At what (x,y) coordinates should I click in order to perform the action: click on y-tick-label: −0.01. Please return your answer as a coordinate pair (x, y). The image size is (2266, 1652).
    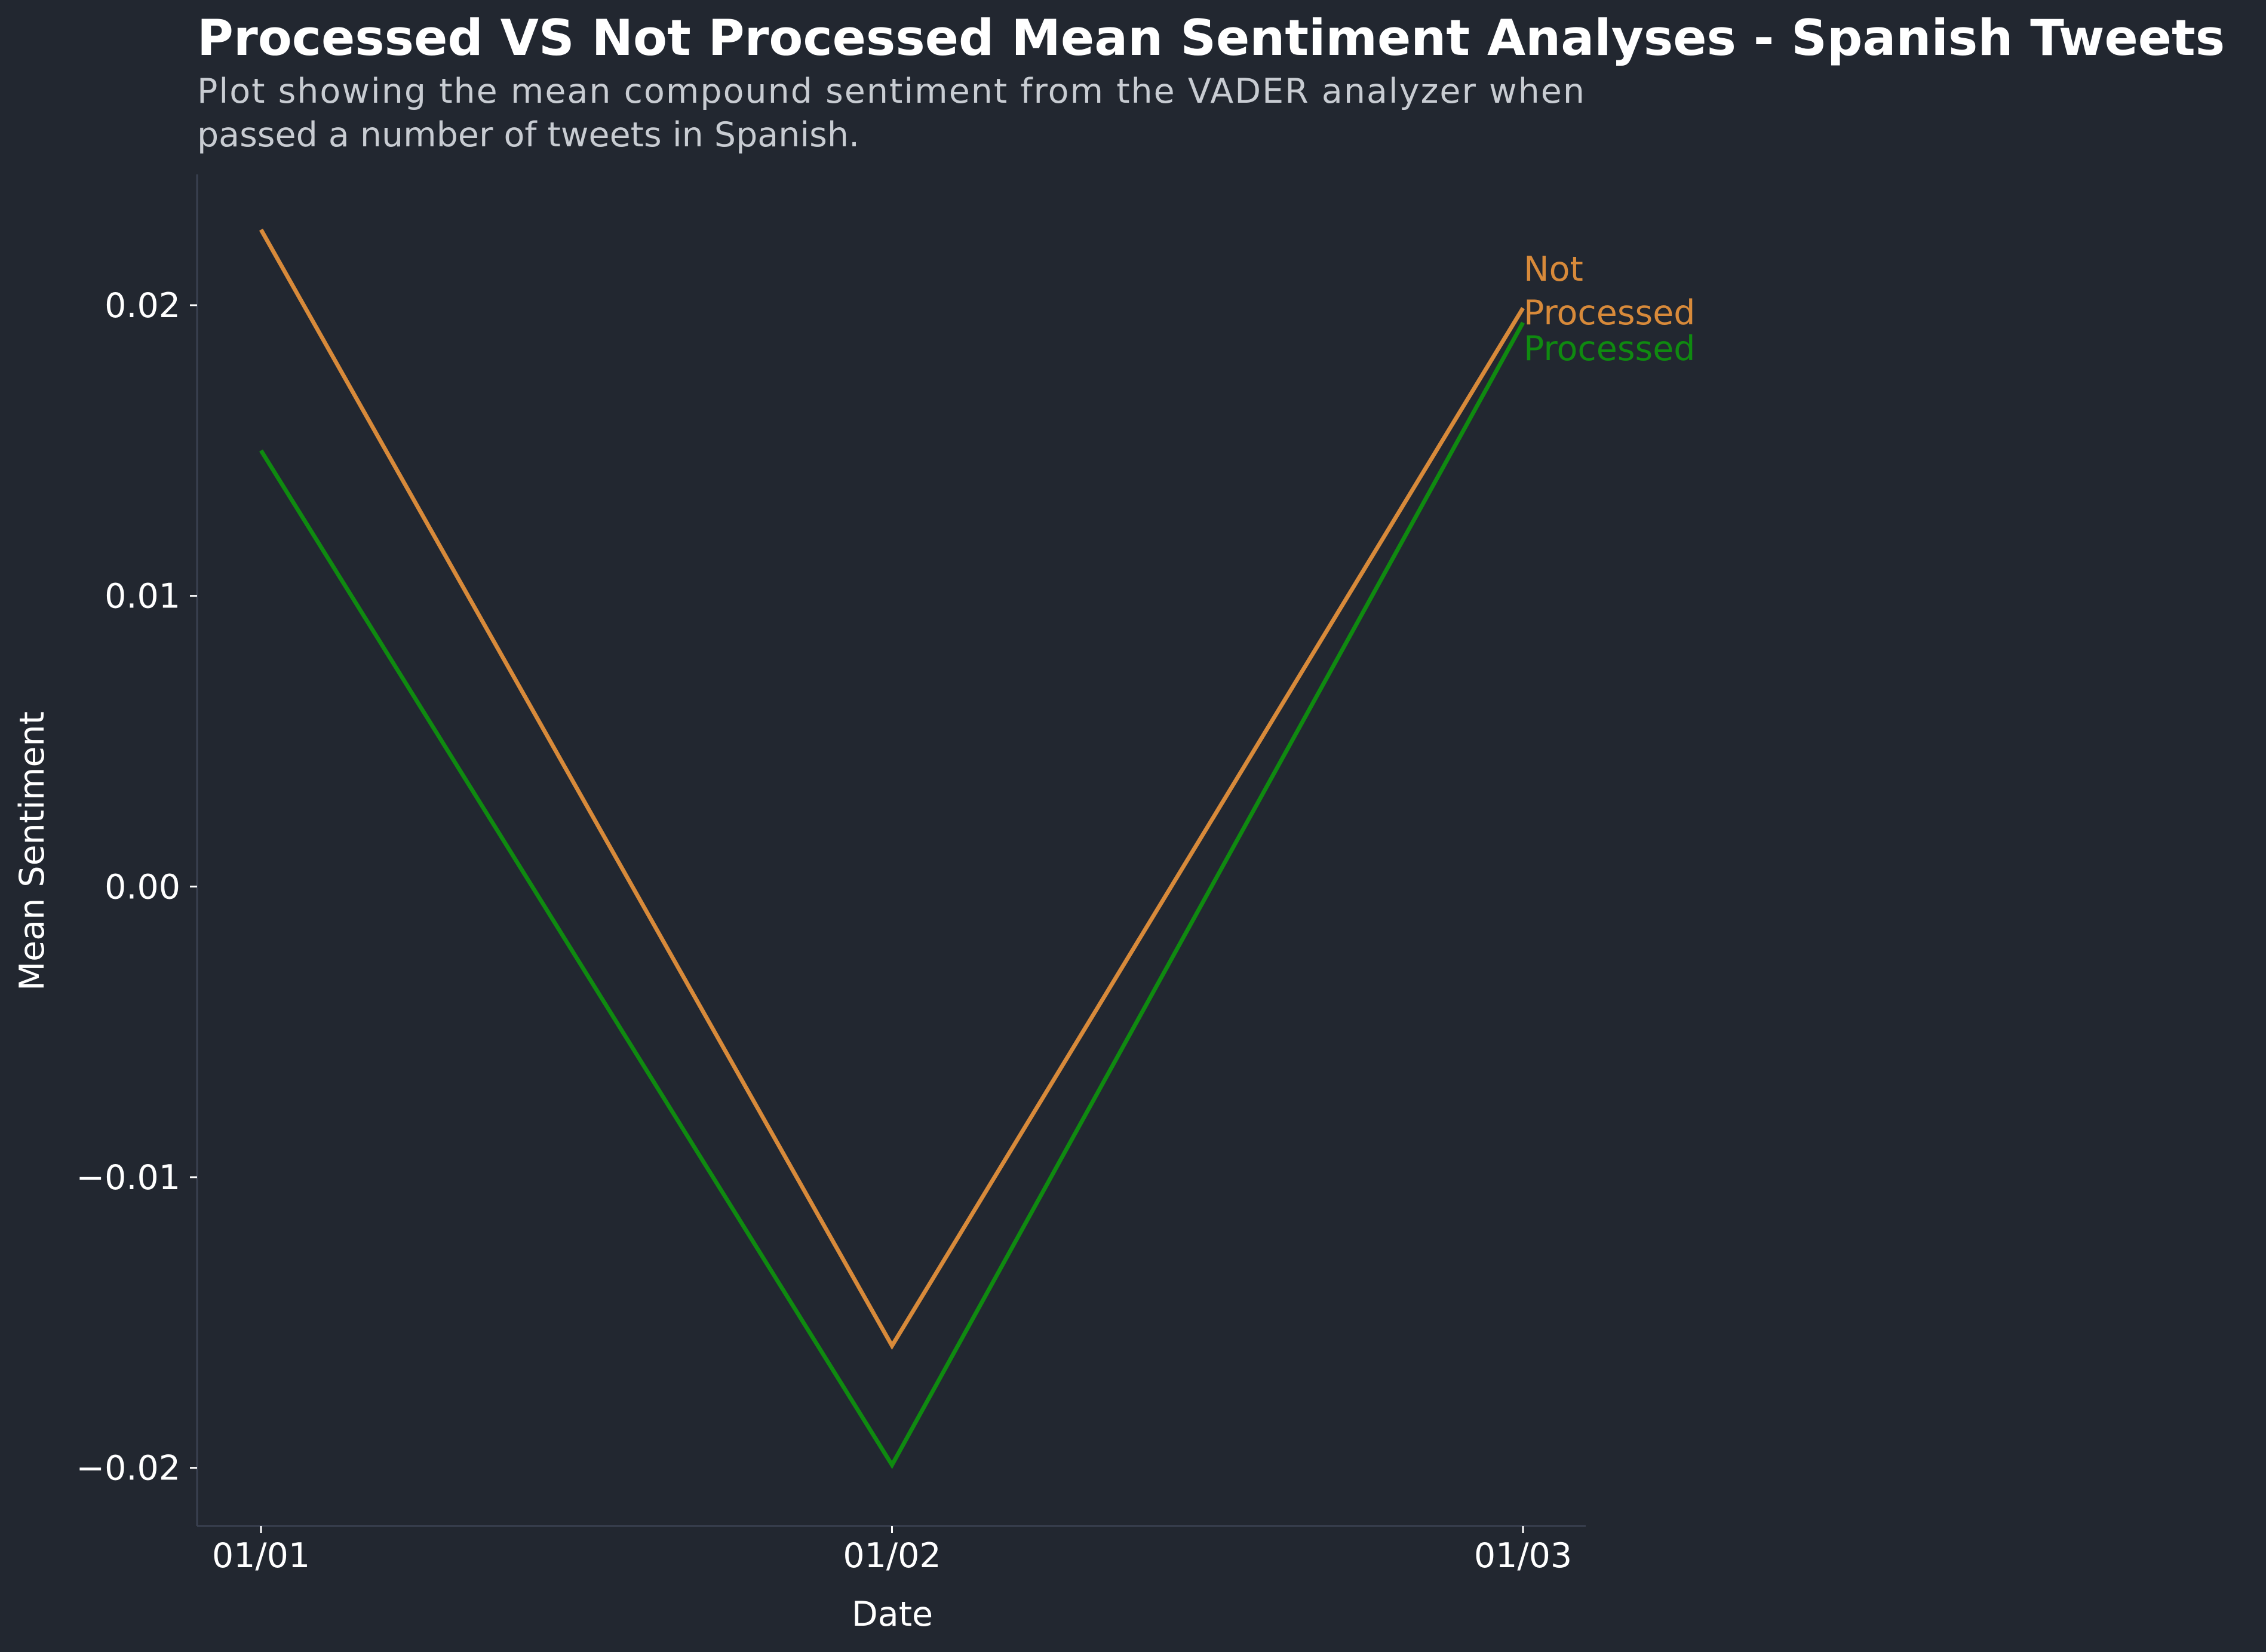
    Looking at the image, I should click on (128, 1177).